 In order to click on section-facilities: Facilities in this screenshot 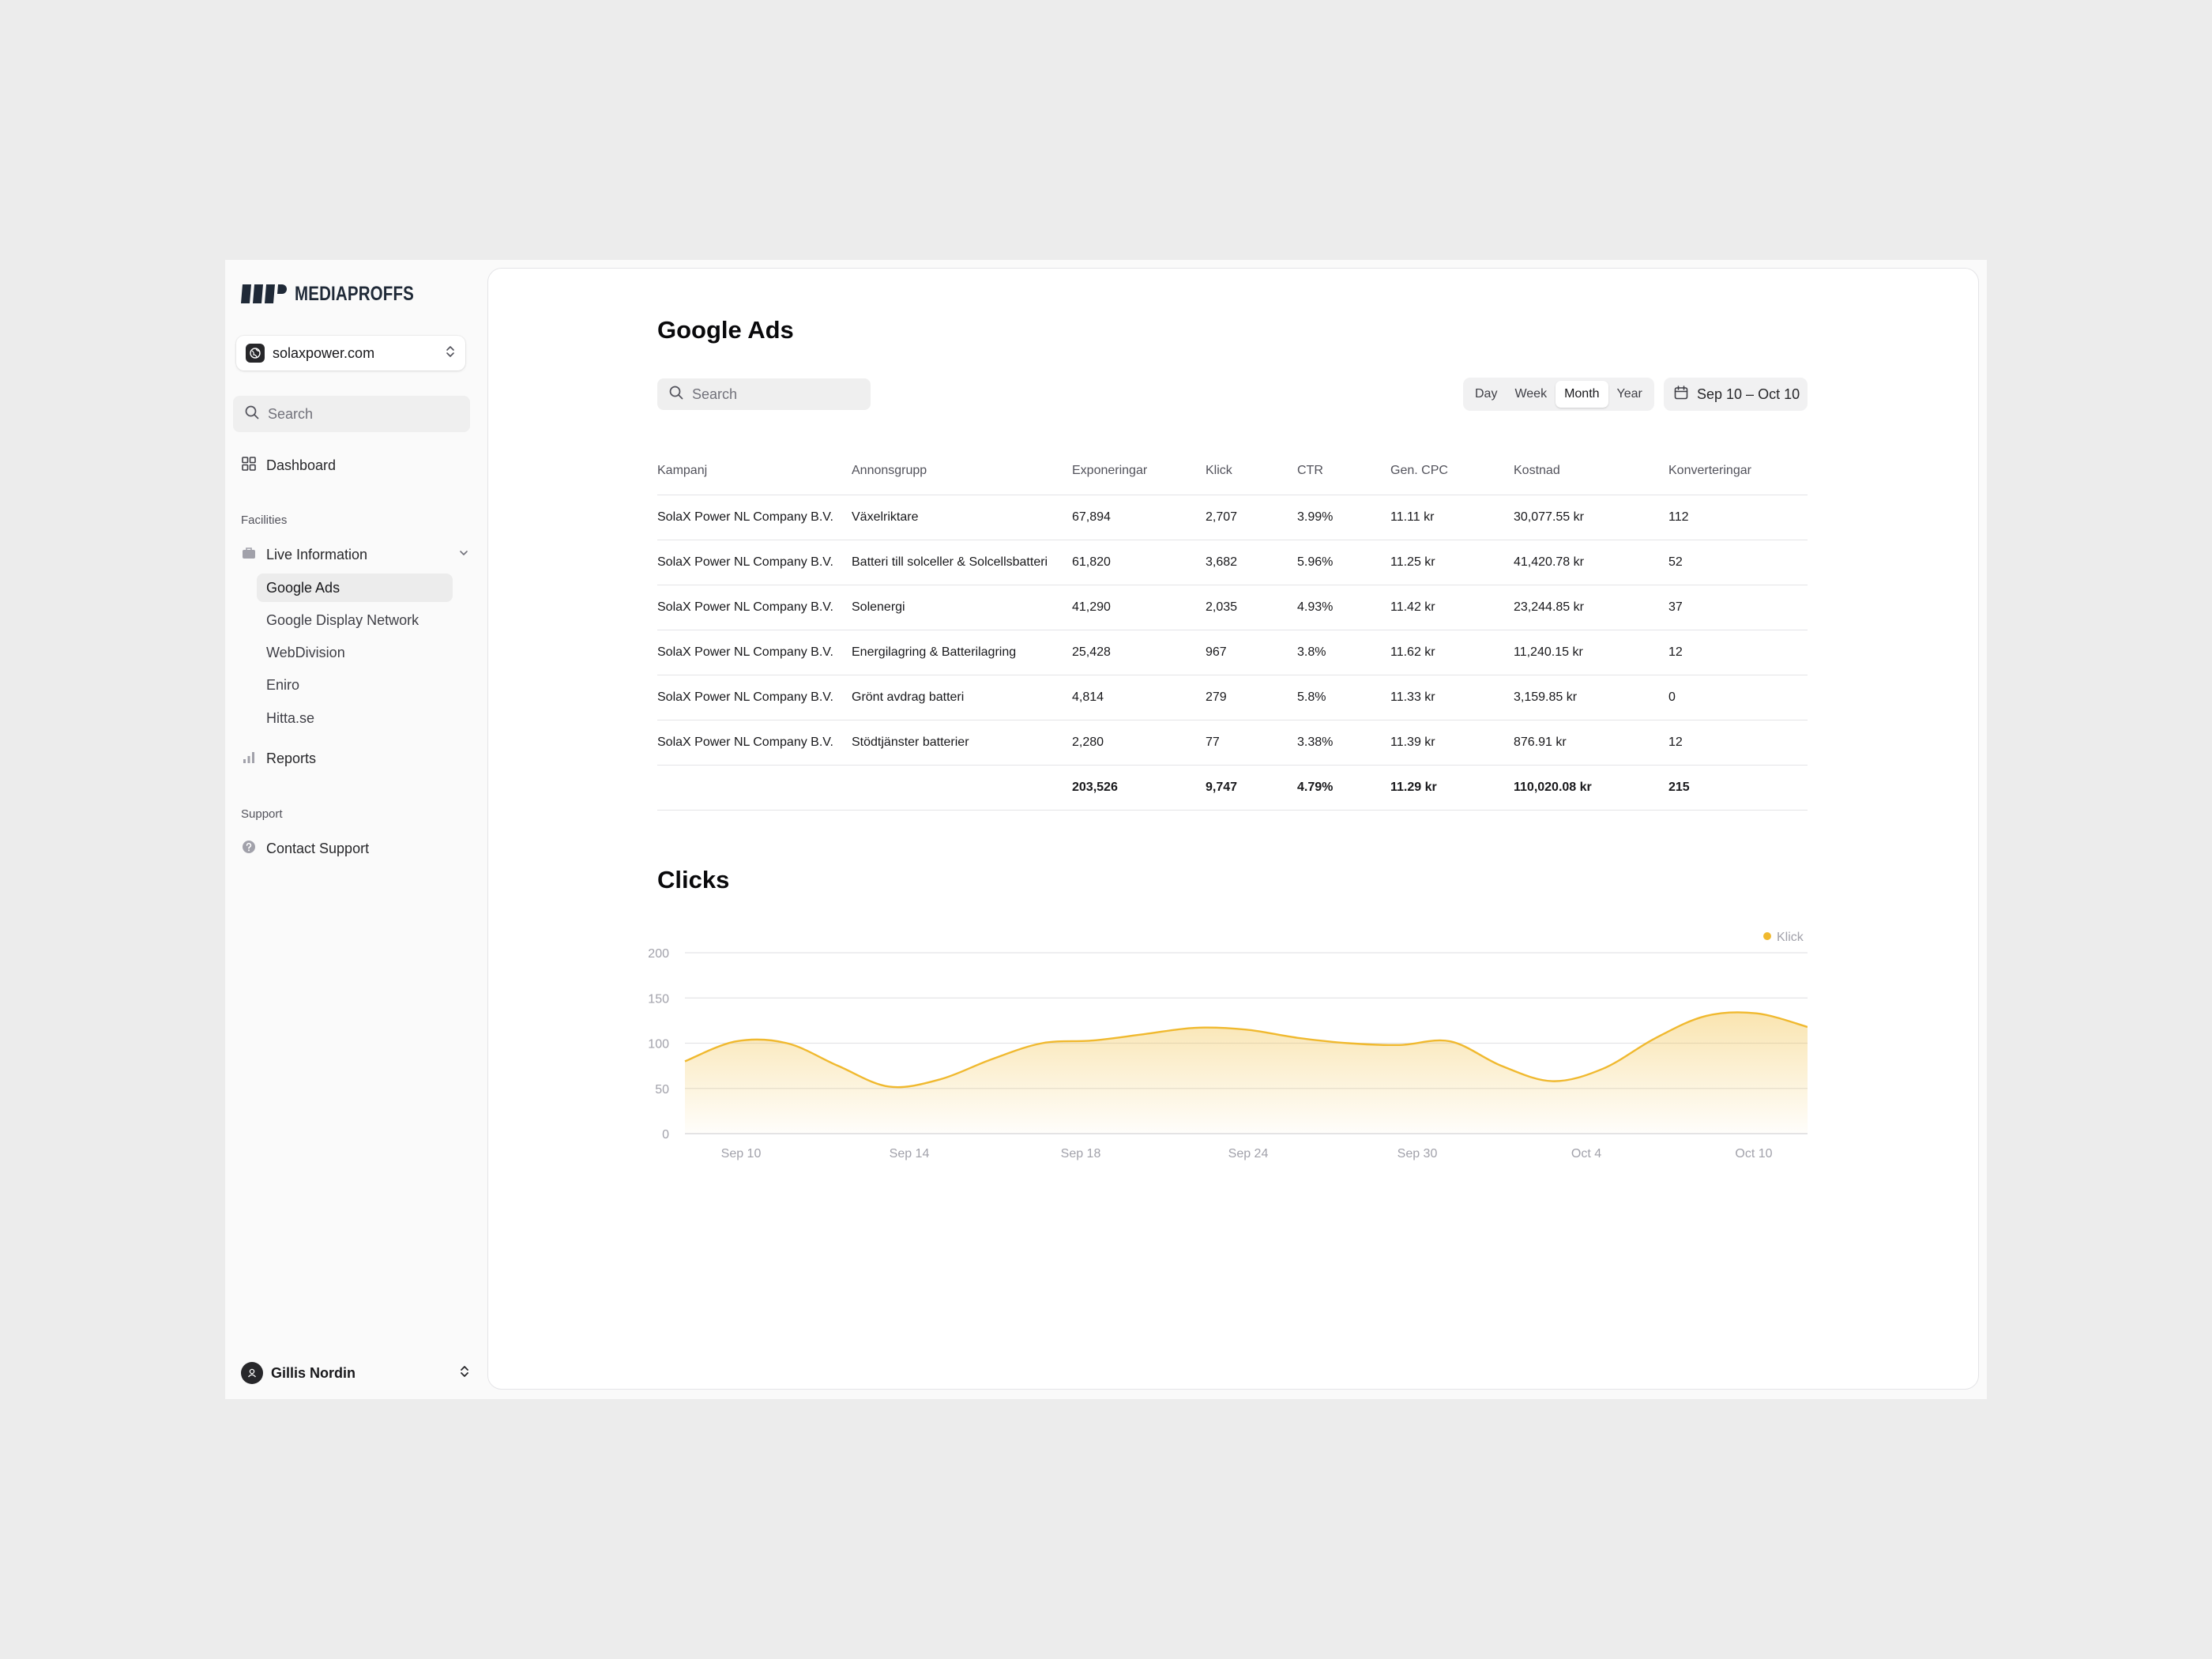, I will do `click(264, 520)`.